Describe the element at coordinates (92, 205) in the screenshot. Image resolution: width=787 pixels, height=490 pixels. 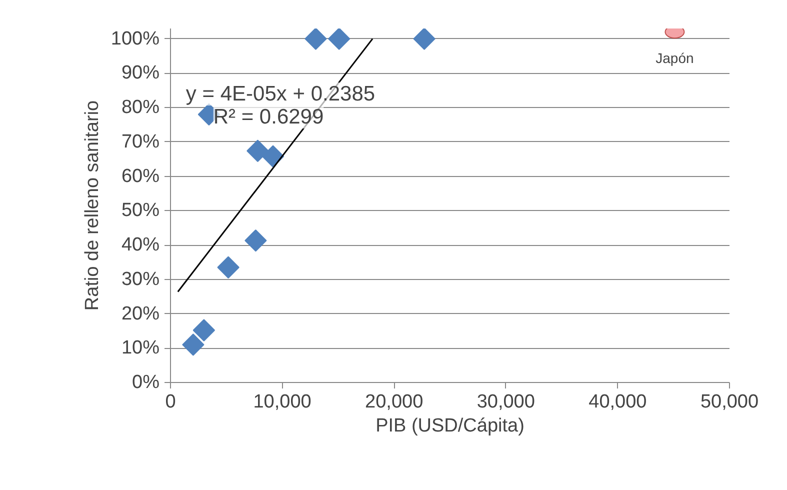
I see `y-axis-title: Ratio de relleno sanitario` at that location.